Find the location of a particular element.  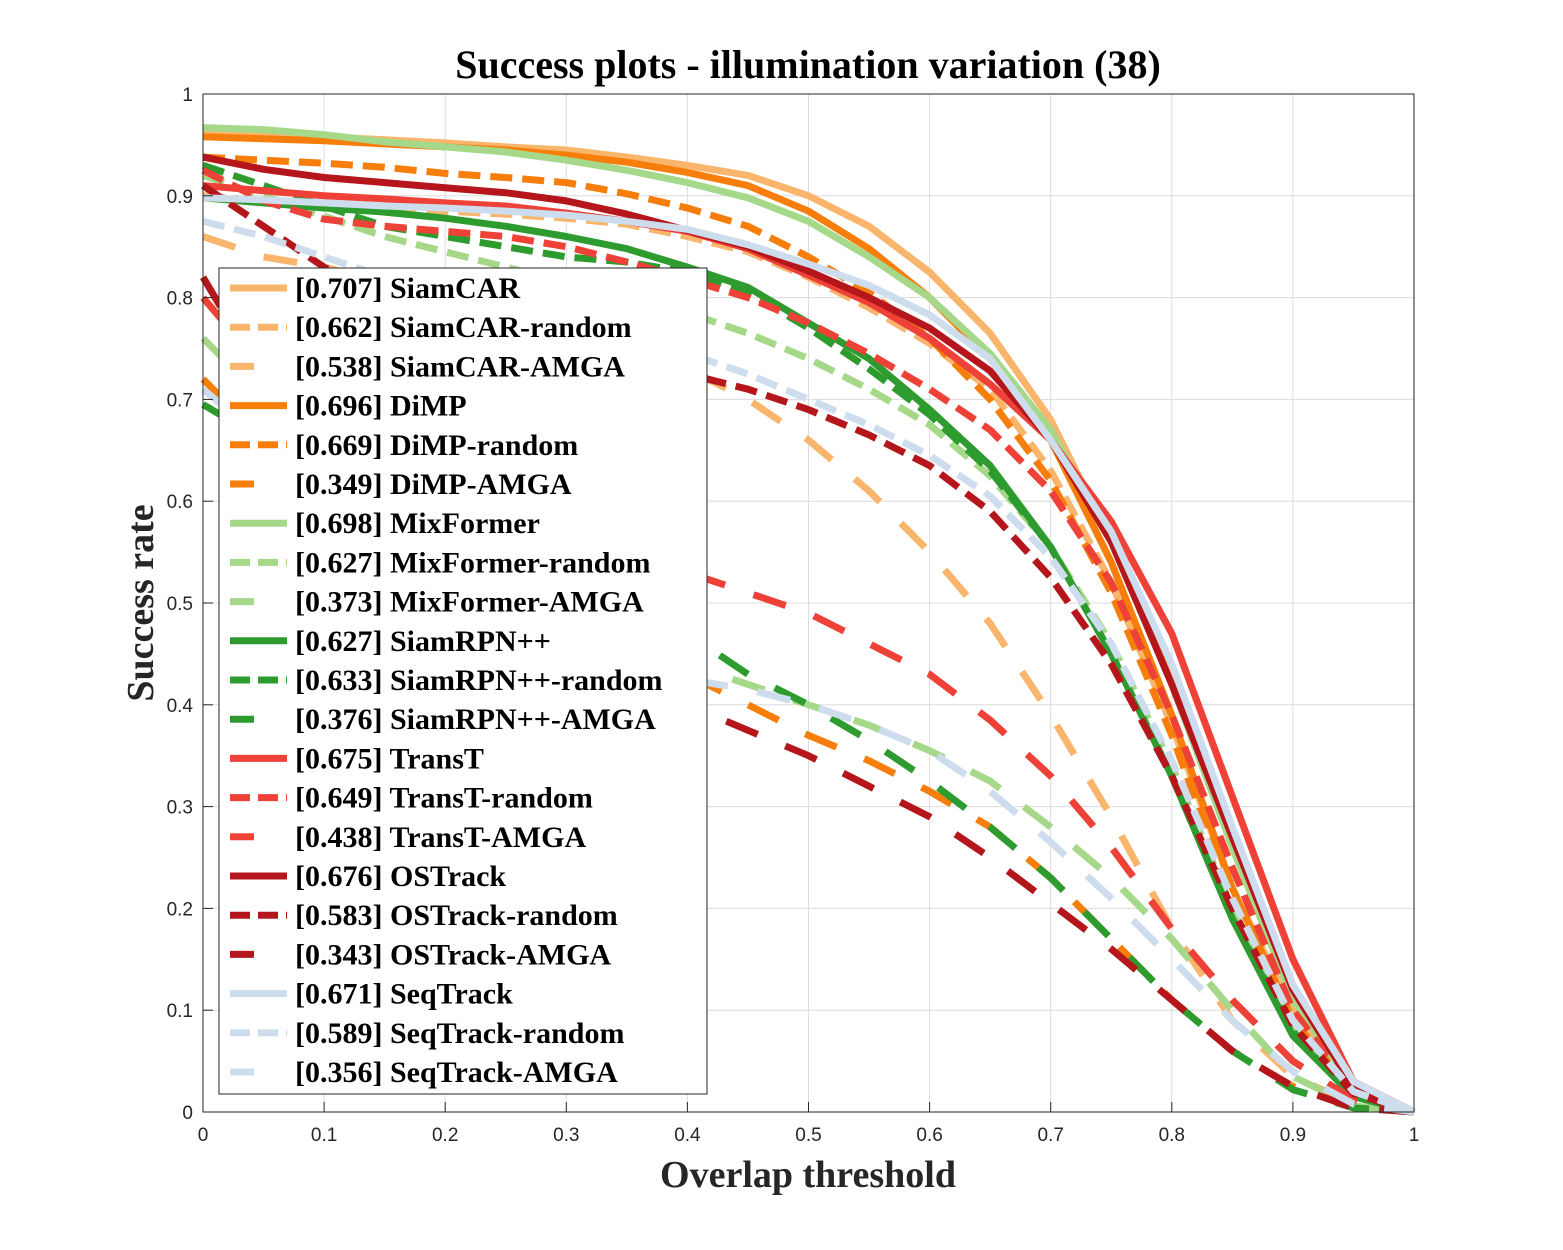

legend-label: [0.675] TransT is located at coordinates (389, 758).